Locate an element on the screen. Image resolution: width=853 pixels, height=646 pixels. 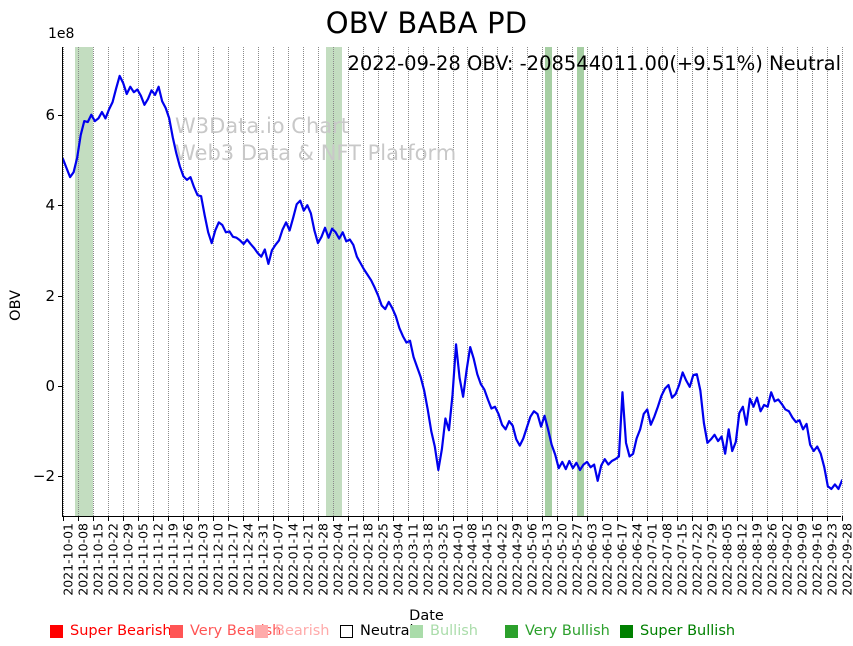
x-tick-label: 2022-07-22 is located at coordinates (697, 559).